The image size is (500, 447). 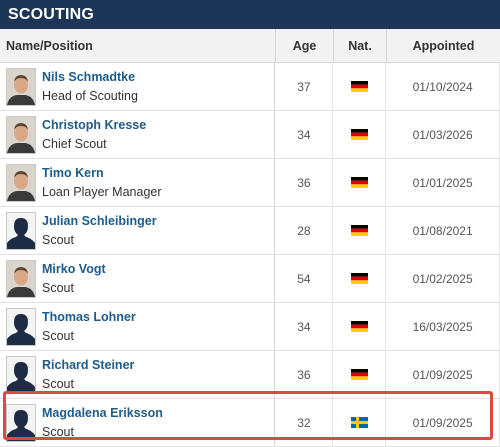 I want to click on table-row: Richard Steiner Scout 36 01/09/2025, so click(x=250, y=375).